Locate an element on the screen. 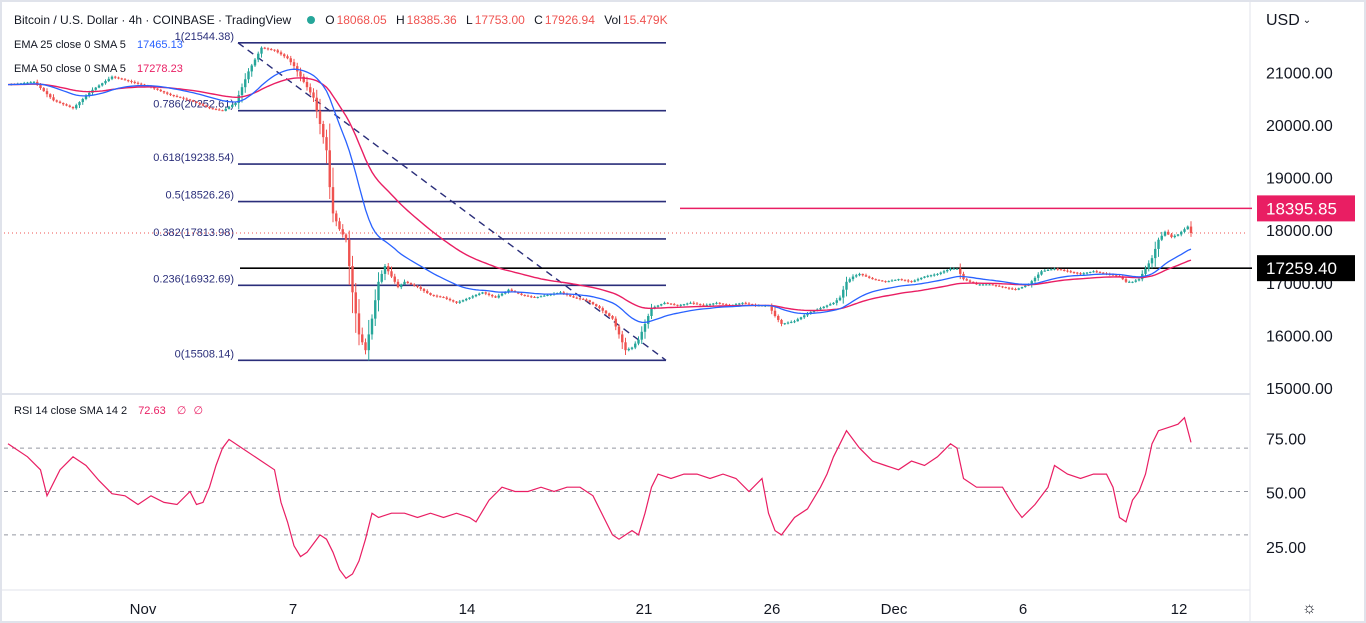  fib-level-label: 0.382(17813.98) is located at coordinates (193, 233).